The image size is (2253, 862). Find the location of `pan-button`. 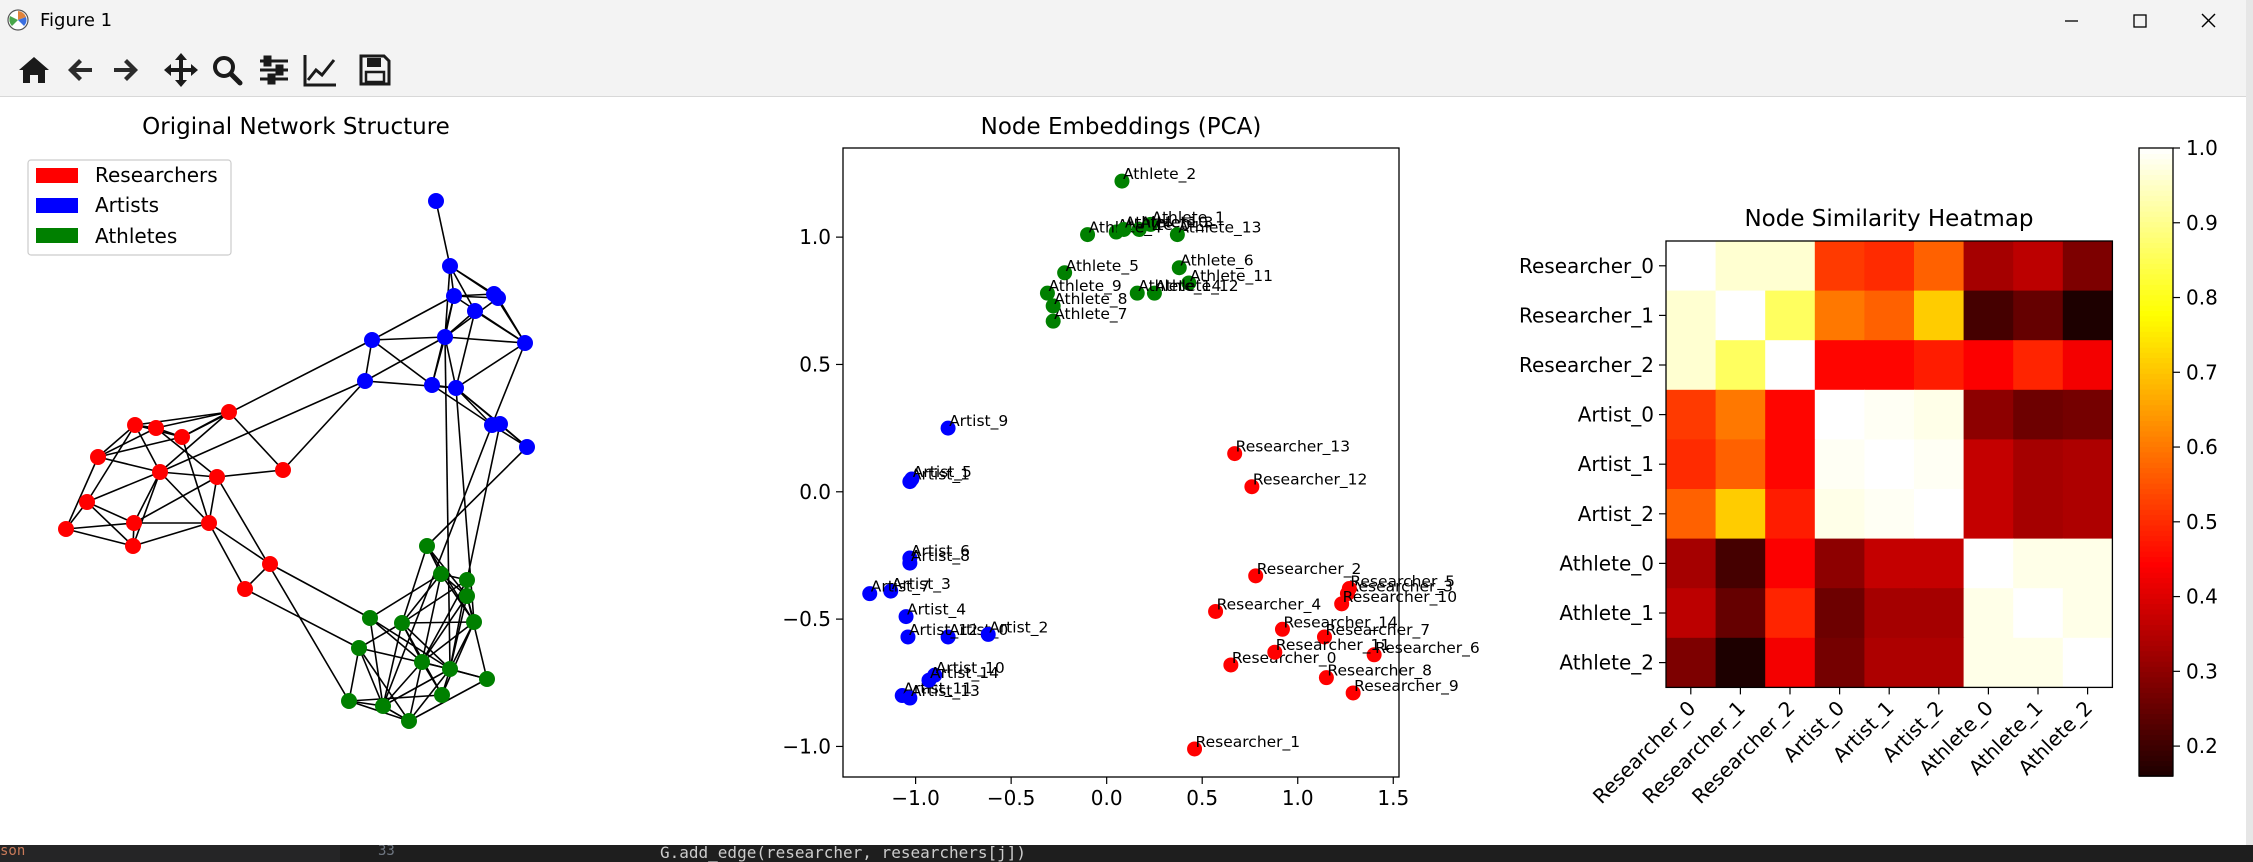

pan-button is located at coordinates (181, 70).